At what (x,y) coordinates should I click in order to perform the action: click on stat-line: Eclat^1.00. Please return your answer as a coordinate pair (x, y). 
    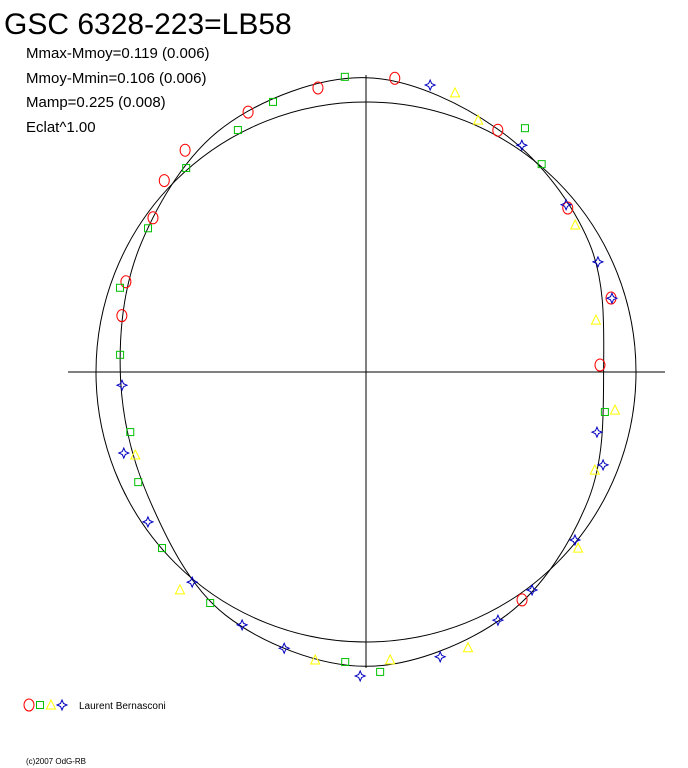
    Looking at the image, I should click on (61, 127).